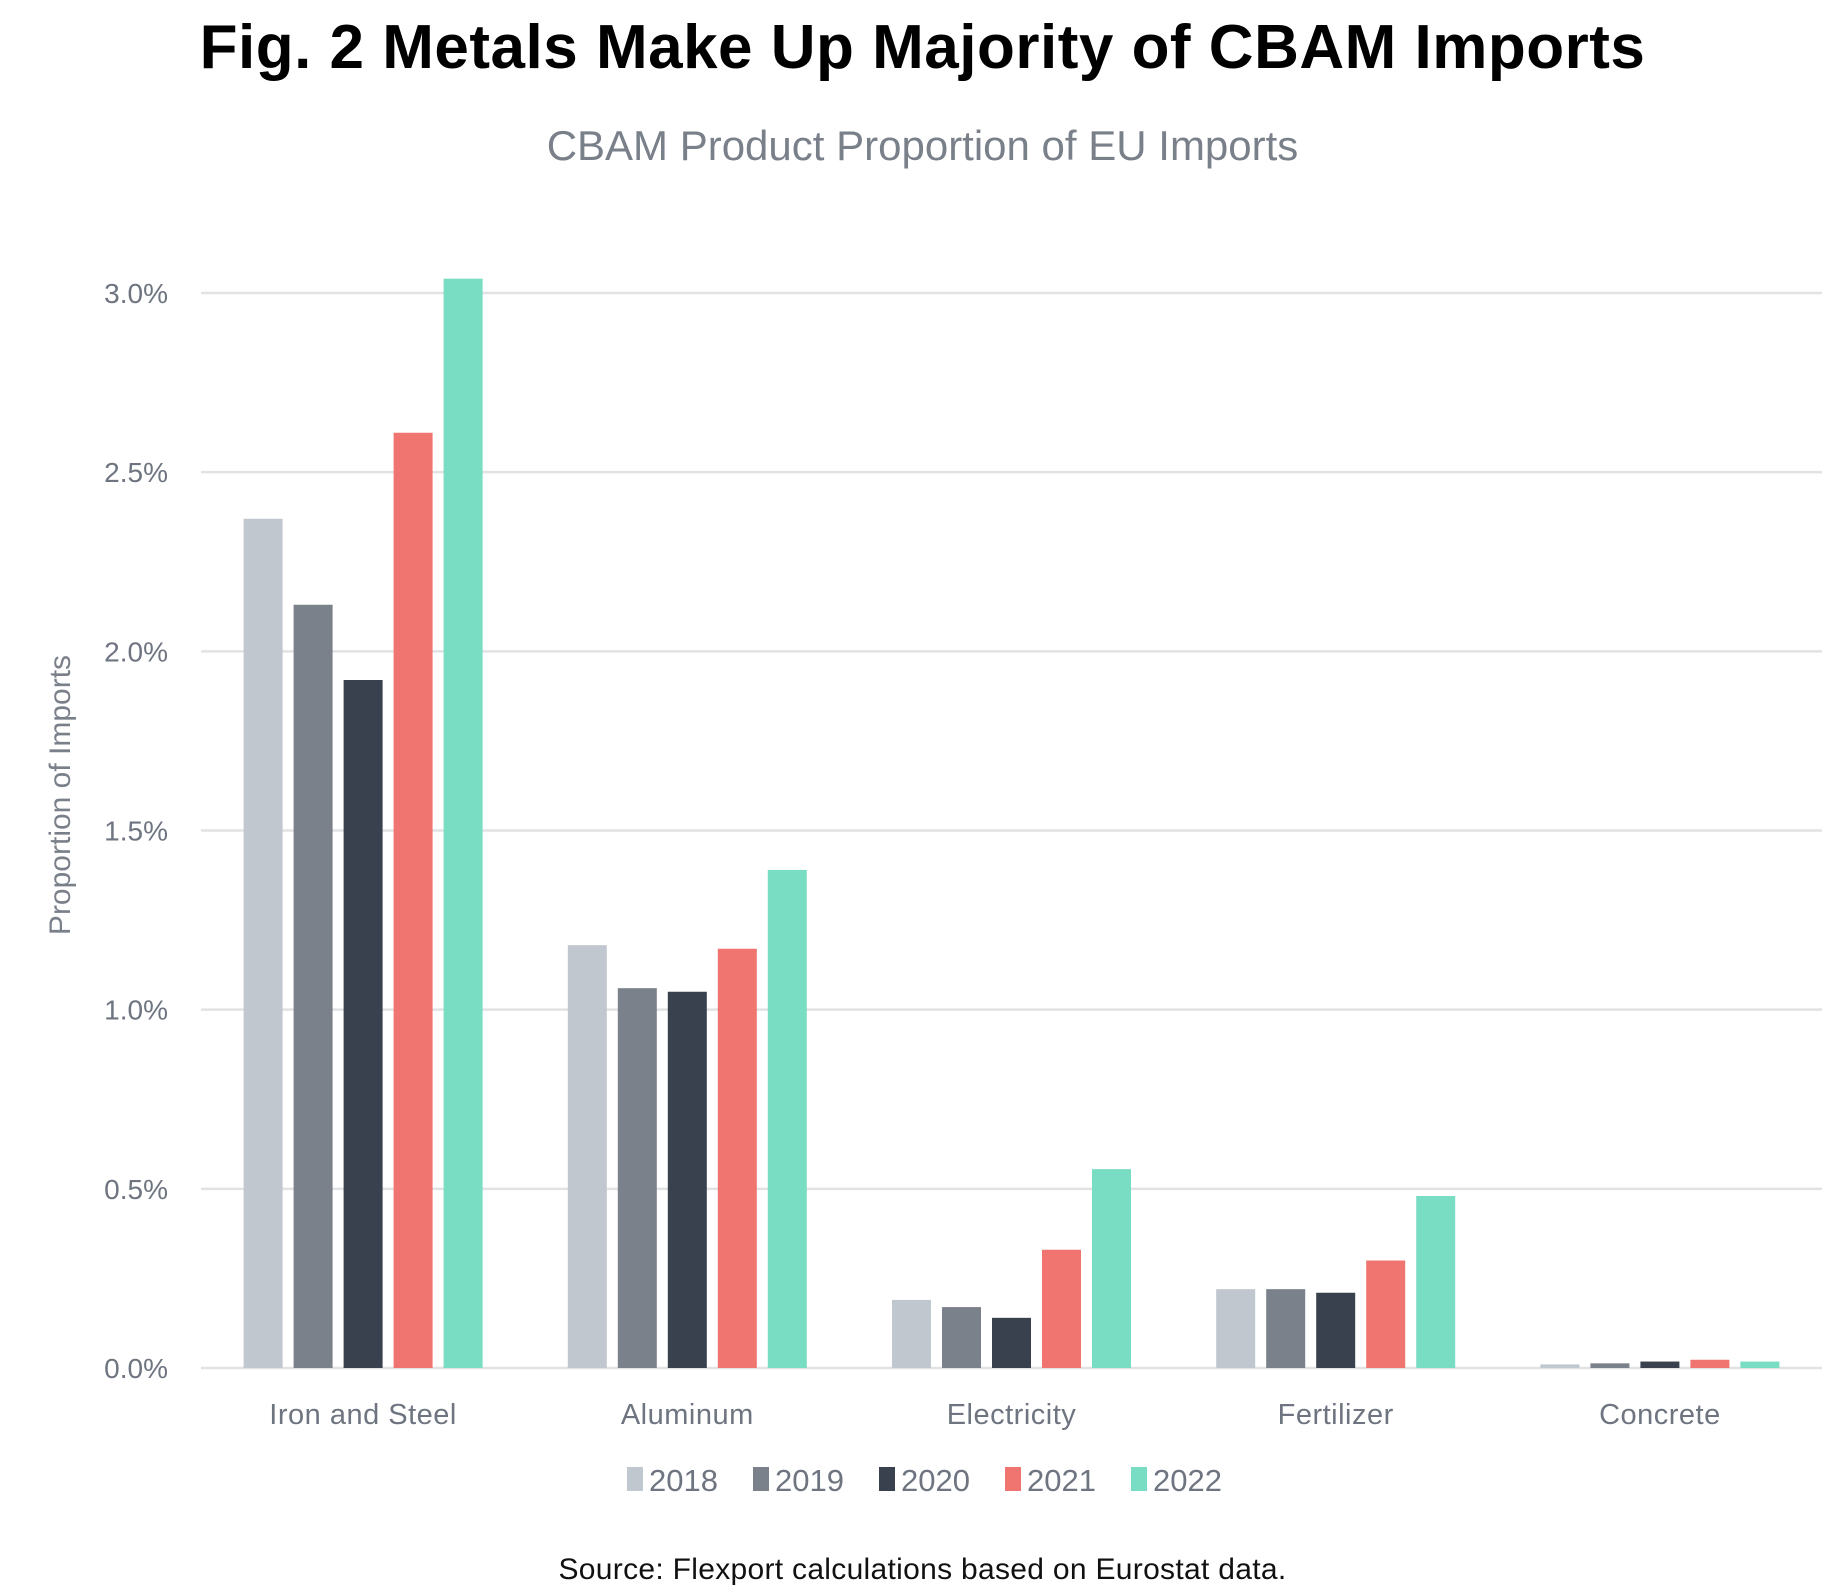 Image resolution: width=1845 pixels, height=1596 pixels. Describe the element at coordinates (1061, 1480) in the screenshot. I see `legend-label: 2021` at that location.